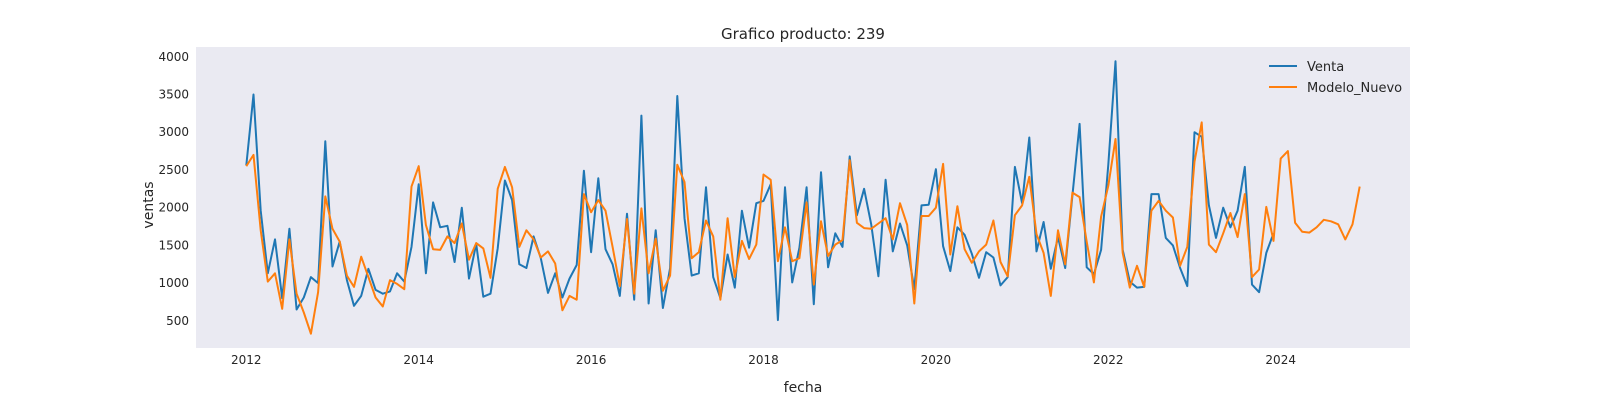 The image size is (1600, 404). Describe the element at coordinates (418, 360) in the screenshot. I see `x-tick-label: 2014` at that location.